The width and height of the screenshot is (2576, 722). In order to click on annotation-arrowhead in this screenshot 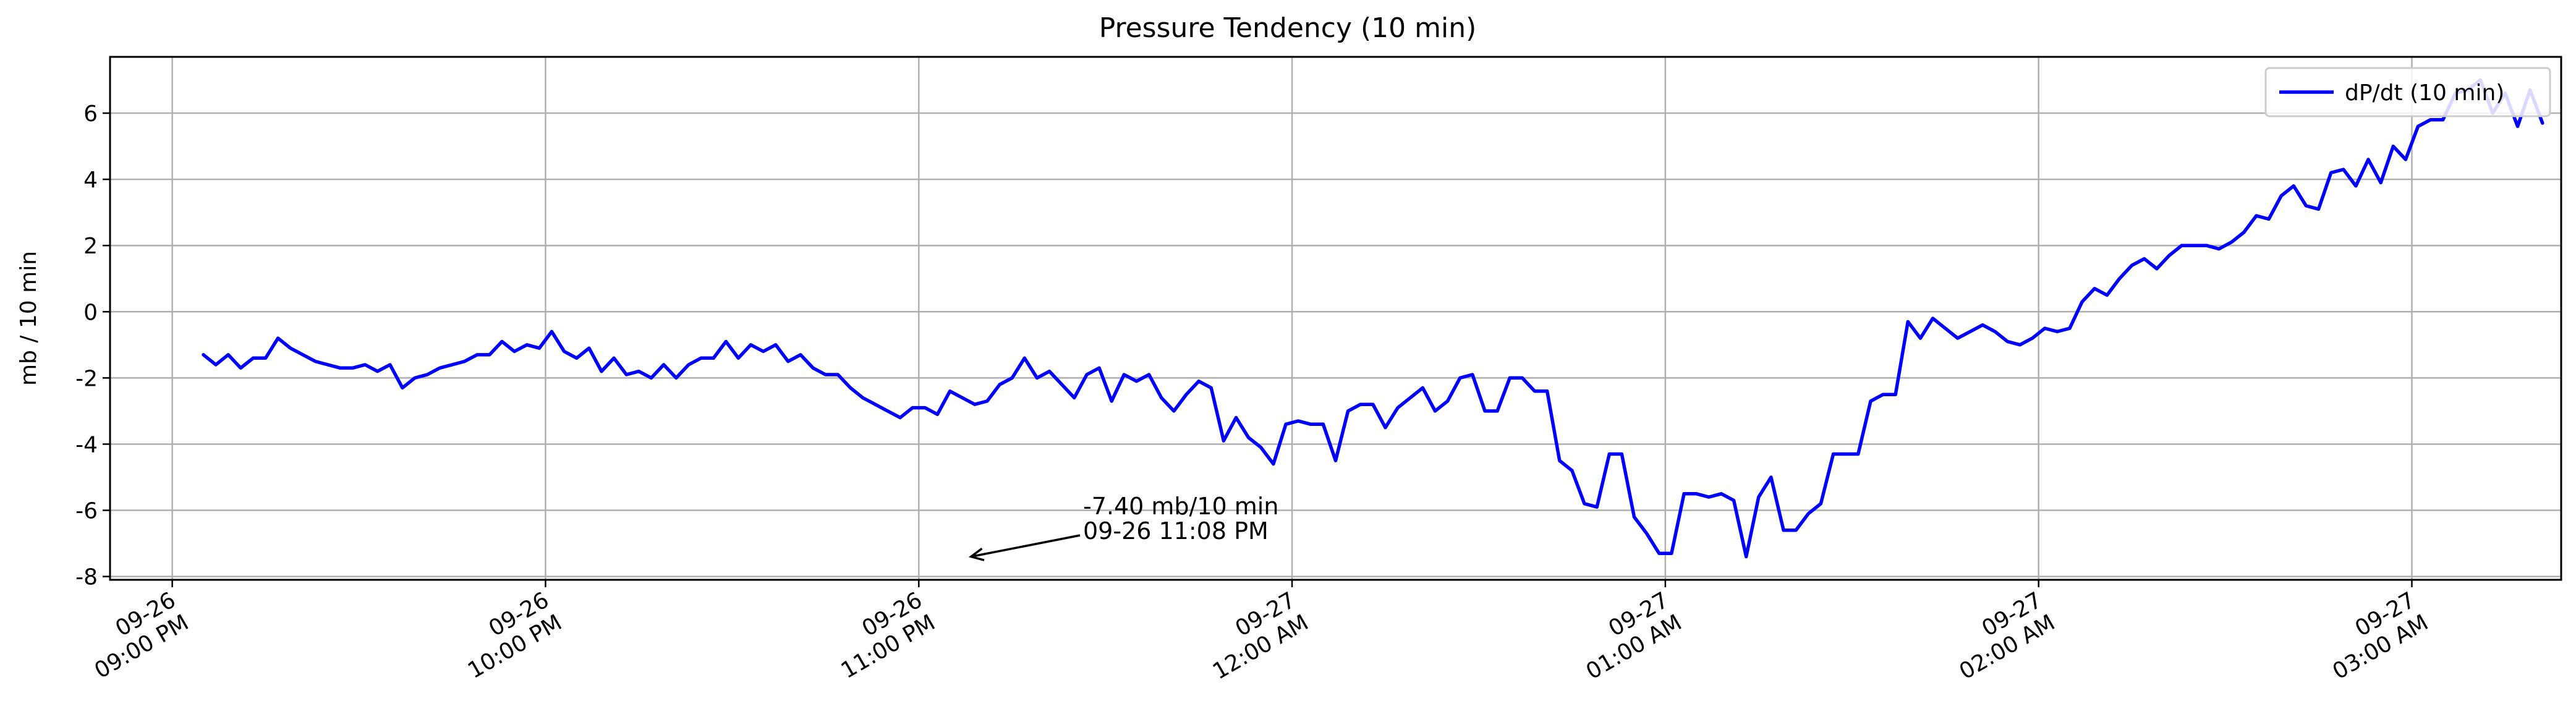, I will do `click(976, 554)`.